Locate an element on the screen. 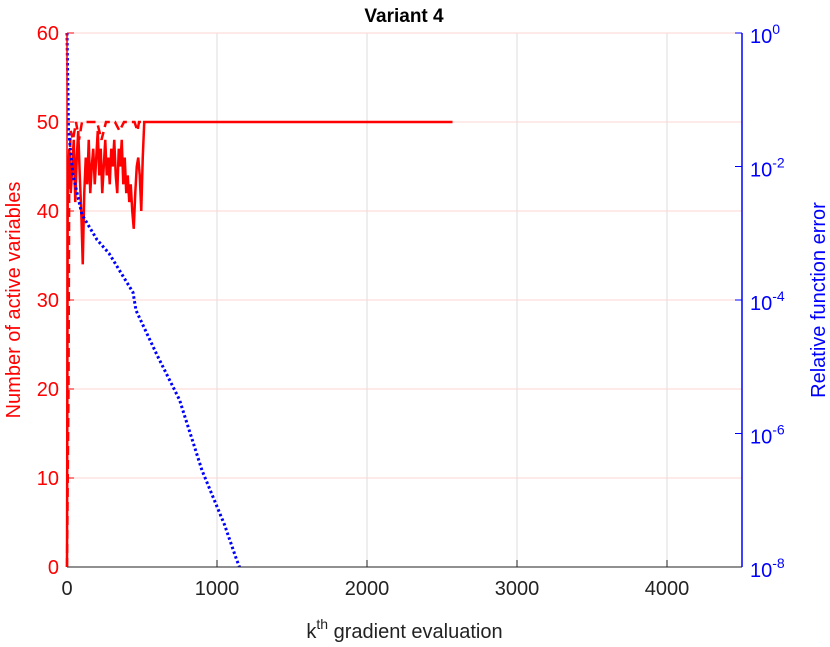 The image size is (830, 647). y2-tick-label: 10-8​ is located at coordinates (767, 568).